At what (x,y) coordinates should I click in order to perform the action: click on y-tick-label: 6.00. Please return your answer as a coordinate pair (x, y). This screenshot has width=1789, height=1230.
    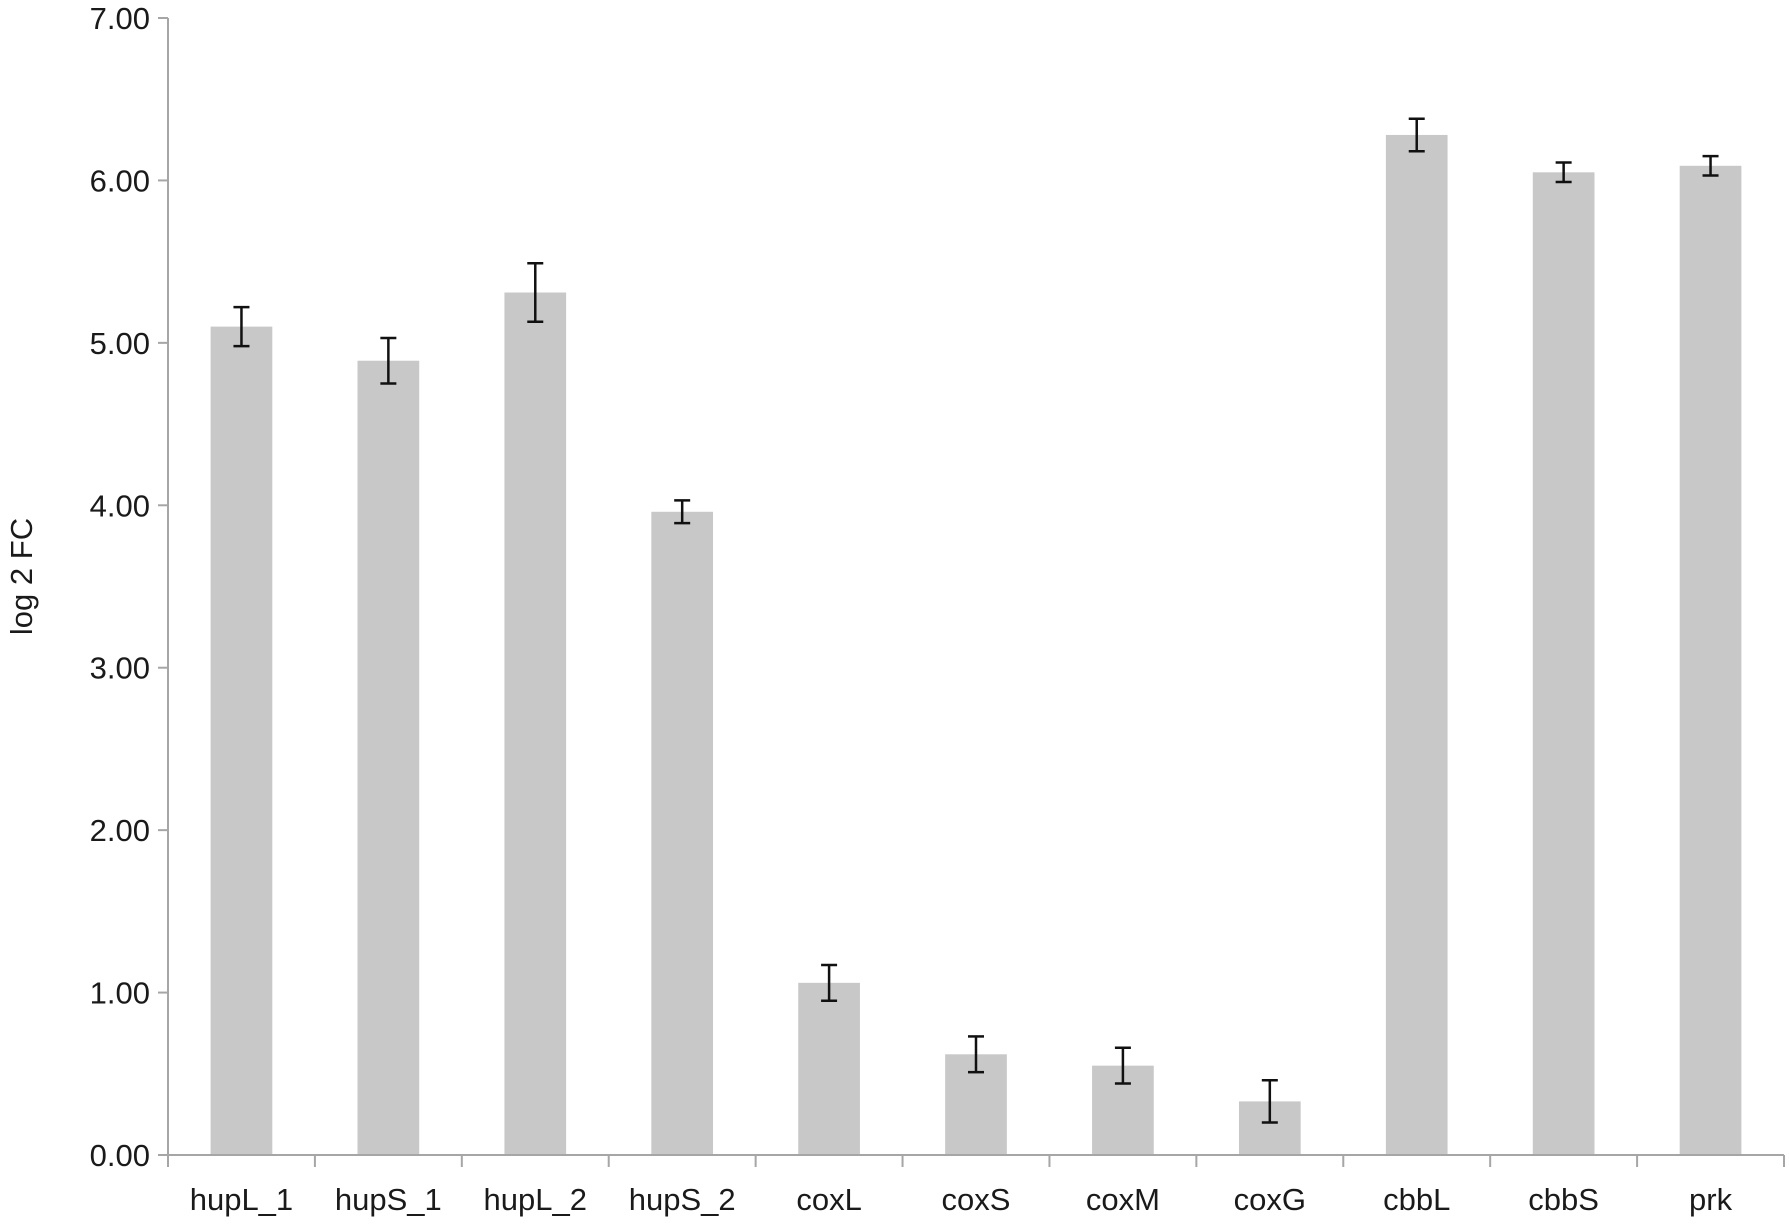
    Looking at the image, I should click on (120, 180).